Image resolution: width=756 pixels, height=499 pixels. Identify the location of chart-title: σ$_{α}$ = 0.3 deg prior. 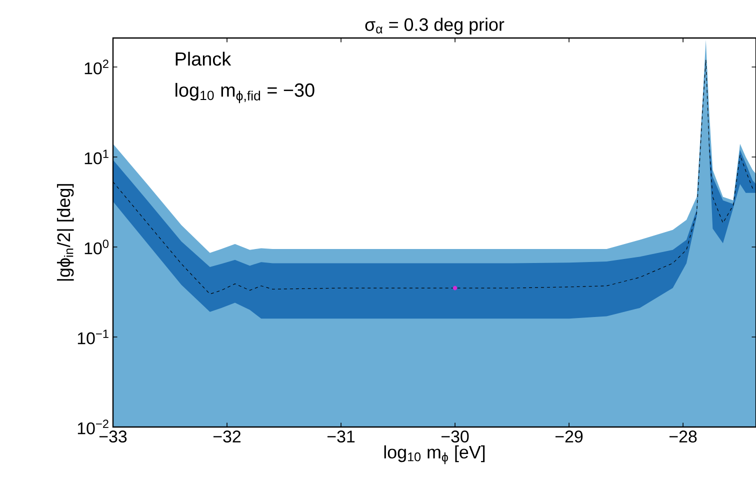
(434, 26).